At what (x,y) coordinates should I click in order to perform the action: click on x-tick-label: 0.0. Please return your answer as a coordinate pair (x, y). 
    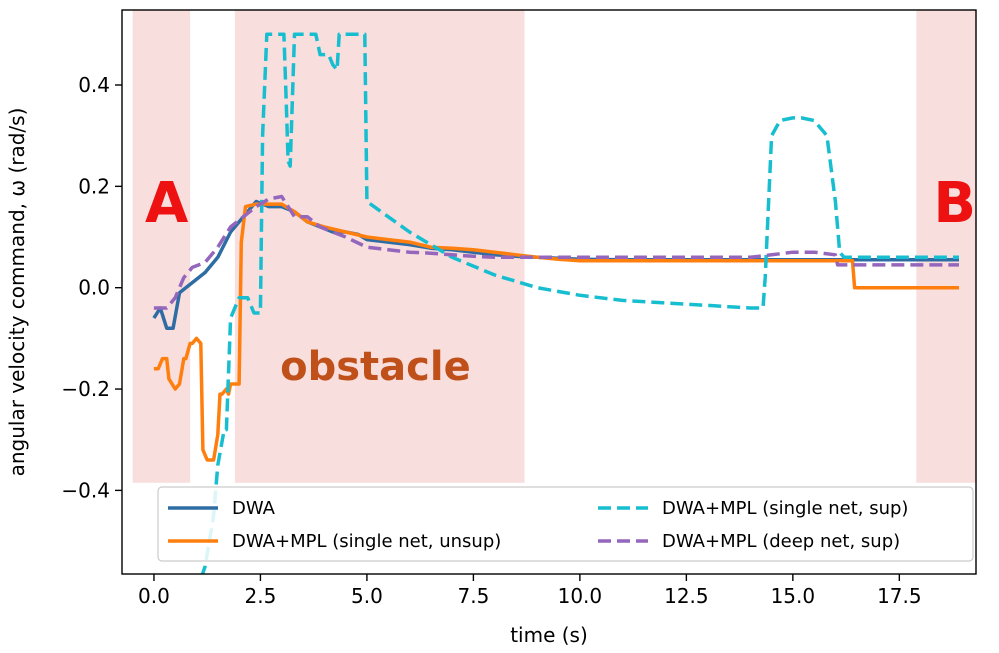
    Looking at the image, I should click on (154, 596).